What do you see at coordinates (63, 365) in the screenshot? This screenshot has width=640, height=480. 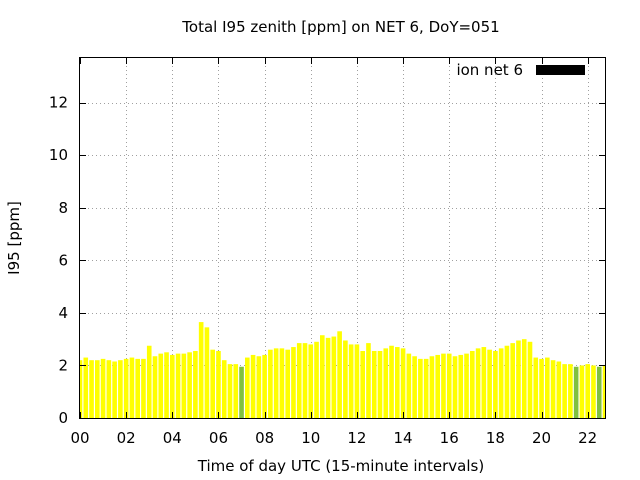 I see `y-tick-label: 2` at bounding box center [63, 365].